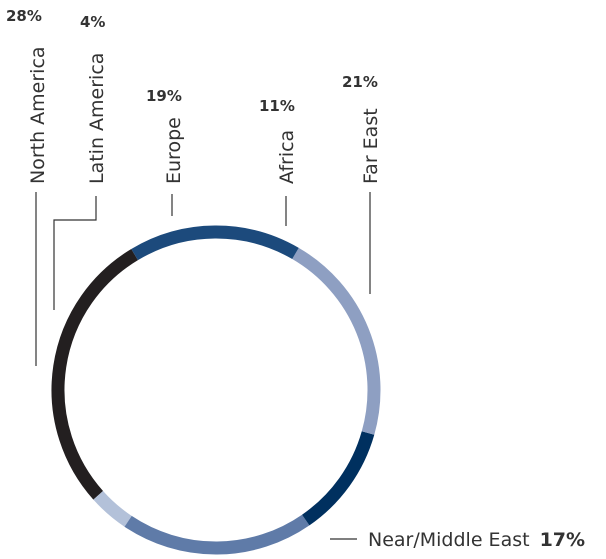  Describe the element at coordinates (38, 115) in the screenshot. I see `label-north-america: North America` at that location.